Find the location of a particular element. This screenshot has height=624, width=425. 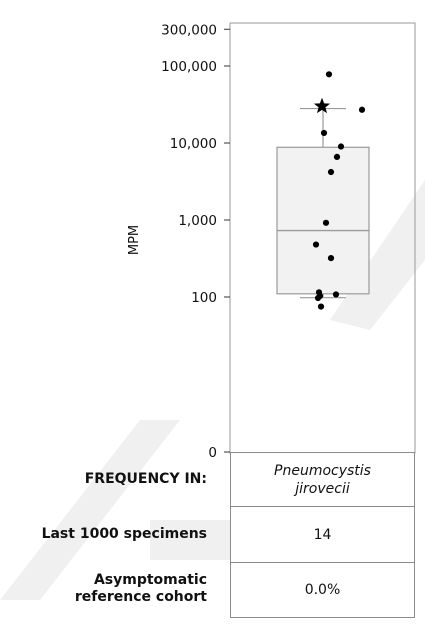

asymptomatic-cohort-label-line2: reference cohort is located at coordinates (140, 597).